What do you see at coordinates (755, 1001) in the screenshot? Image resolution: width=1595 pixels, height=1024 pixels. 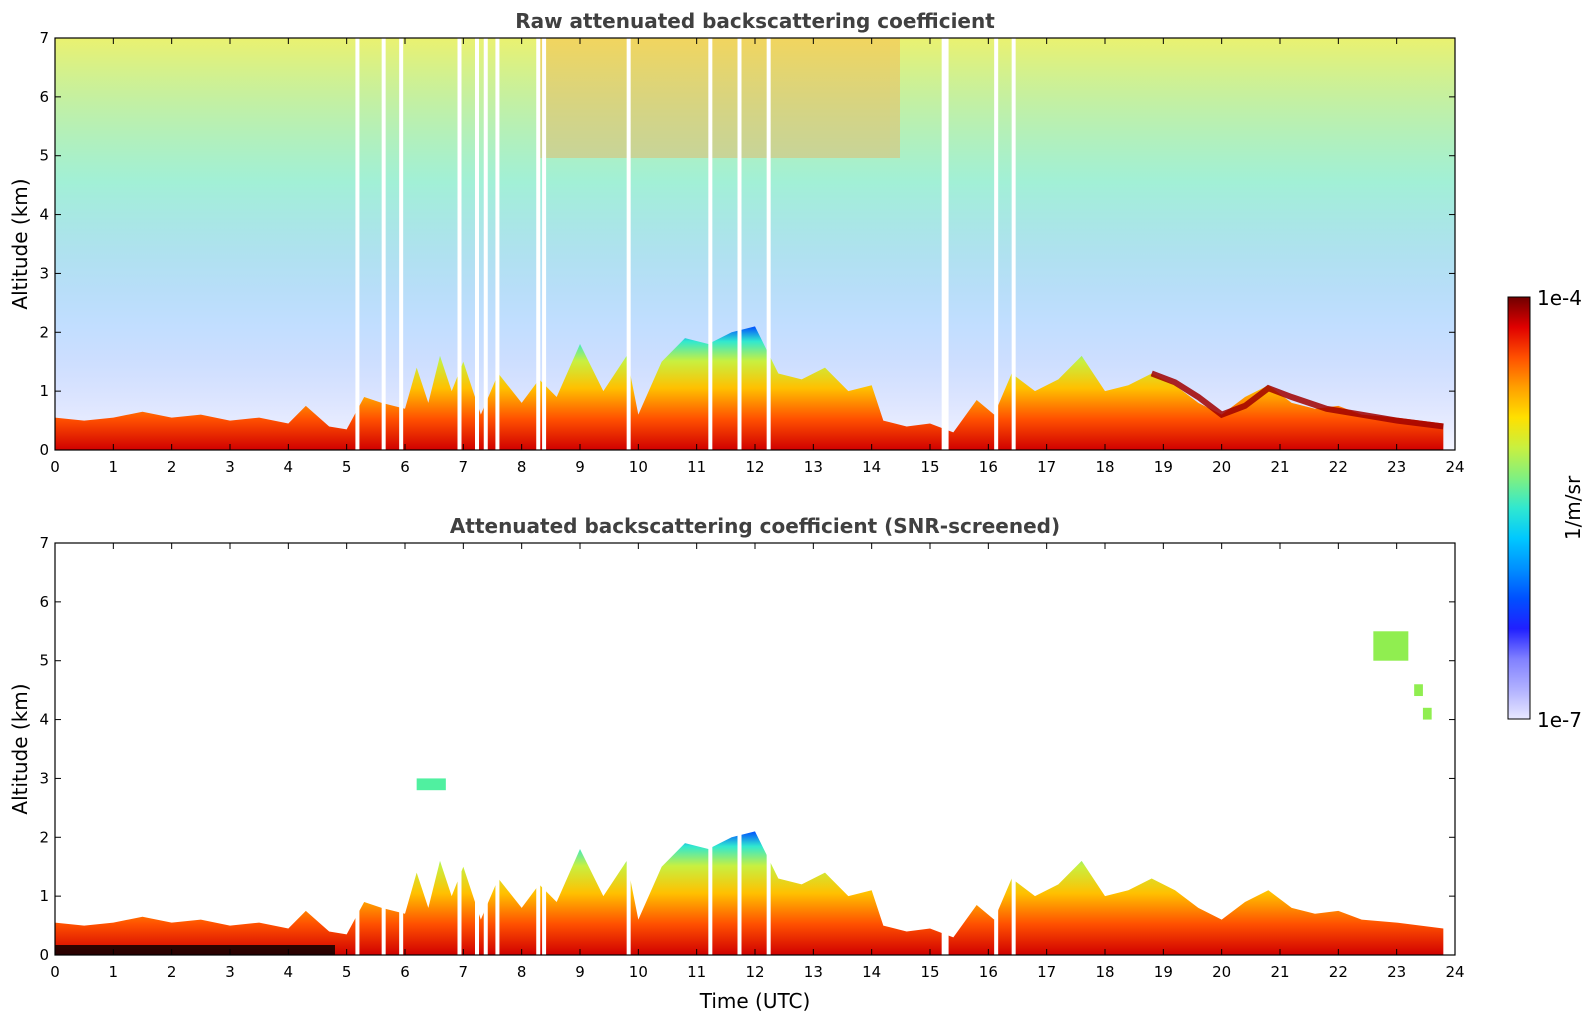 I see `x-axis-label: Time (UTC)` at bounding box center [755, 1001].